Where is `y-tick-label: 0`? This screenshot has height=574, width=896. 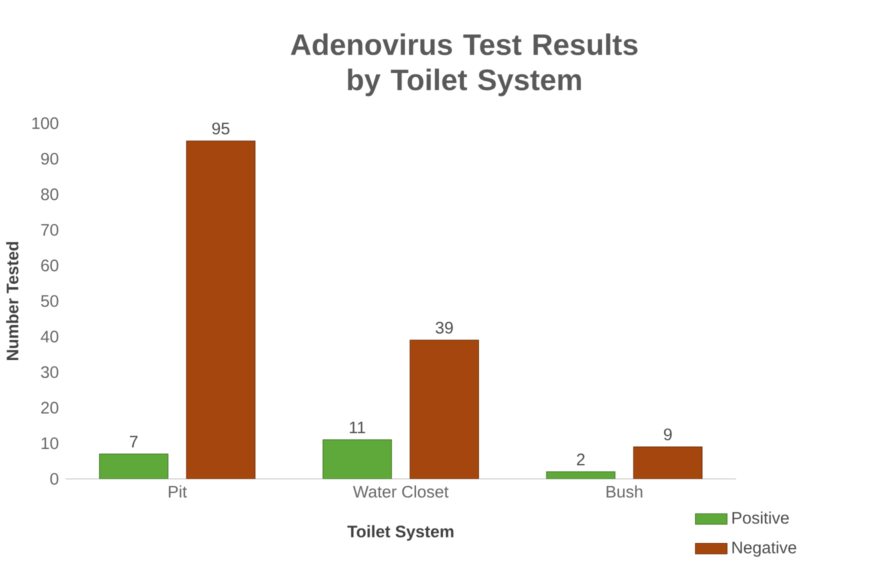 y-tick-label: 0 is located at coordinates (54, 478).